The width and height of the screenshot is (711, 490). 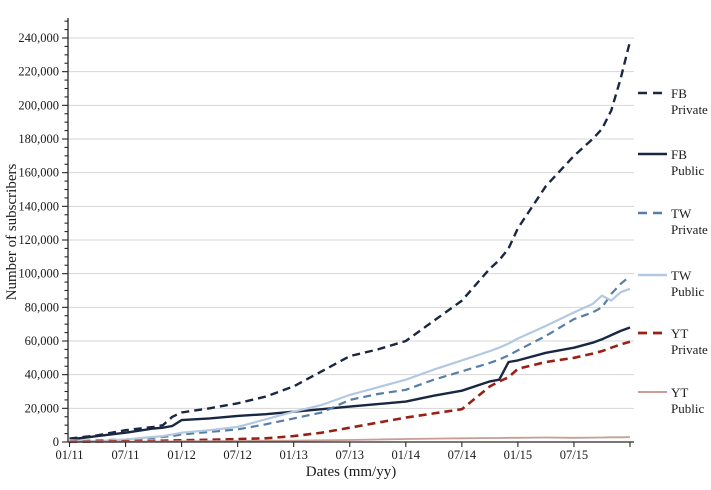 I want to click on x-tick-label: 07/12, so click(x=237, y=455).